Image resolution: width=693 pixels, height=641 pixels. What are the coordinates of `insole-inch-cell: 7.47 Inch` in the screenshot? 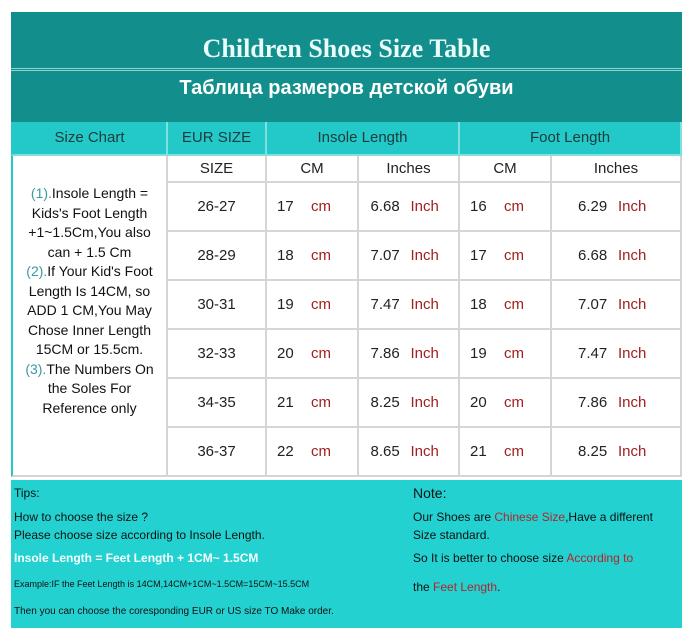 It's located at (409, 305).